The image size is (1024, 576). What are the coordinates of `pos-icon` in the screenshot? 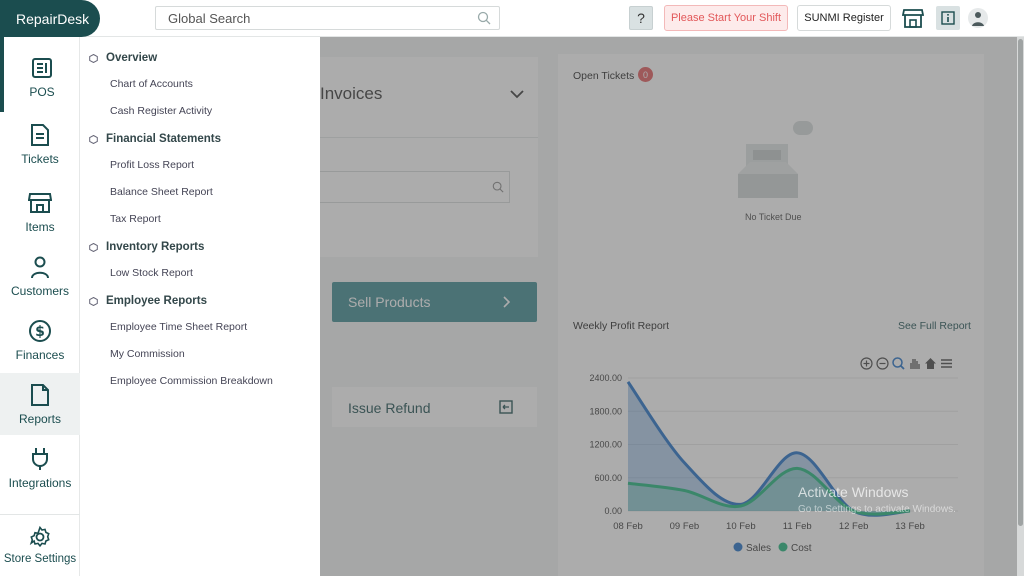 It's located at (42, 68).